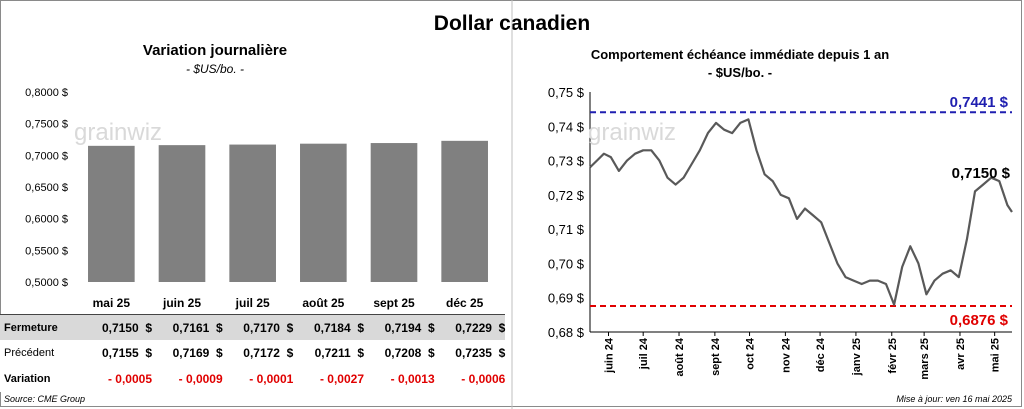 The height and width of the screenshot is (409, 1024). I want to click on right-x-tick-label: juin 24, so click(609, 355).